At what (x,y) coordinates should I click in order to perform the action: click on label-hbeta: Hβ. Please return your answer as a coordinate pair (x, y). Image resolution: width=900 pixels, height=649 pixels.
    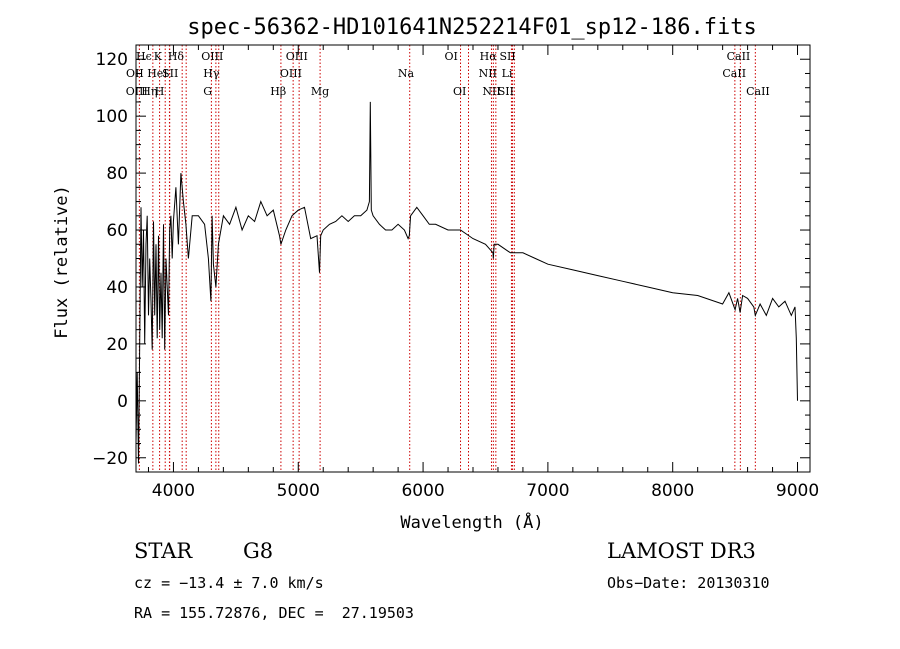
    Looking at the image, I should click on (278, 91).